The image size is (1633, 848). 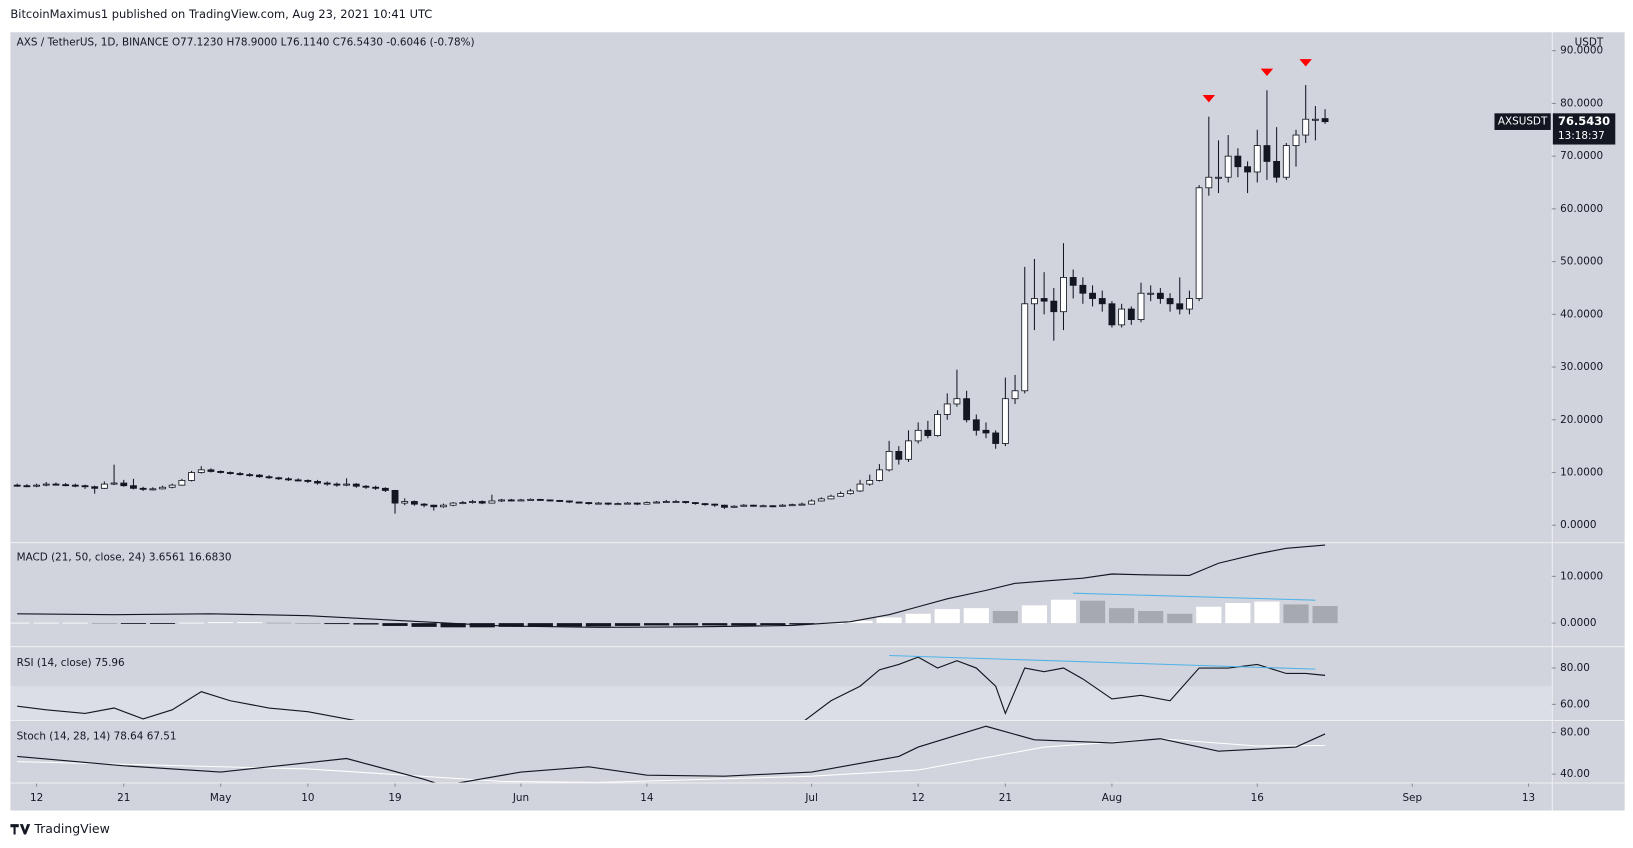 I want to click on indicator-title: MACD (21, 50, close, 24), so click(x=81, y=558).